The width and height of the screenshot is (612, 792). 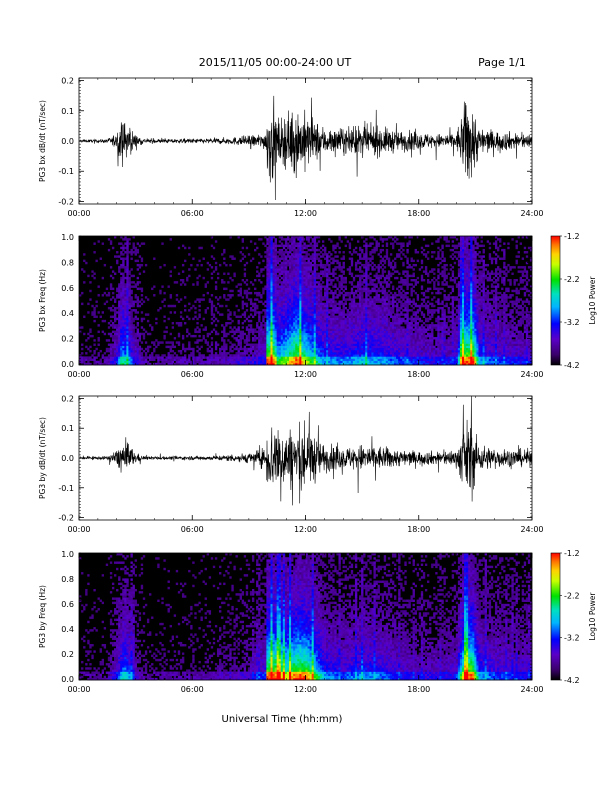 I want to click on page-number: Page 1/1, so click(x=502, y=62).